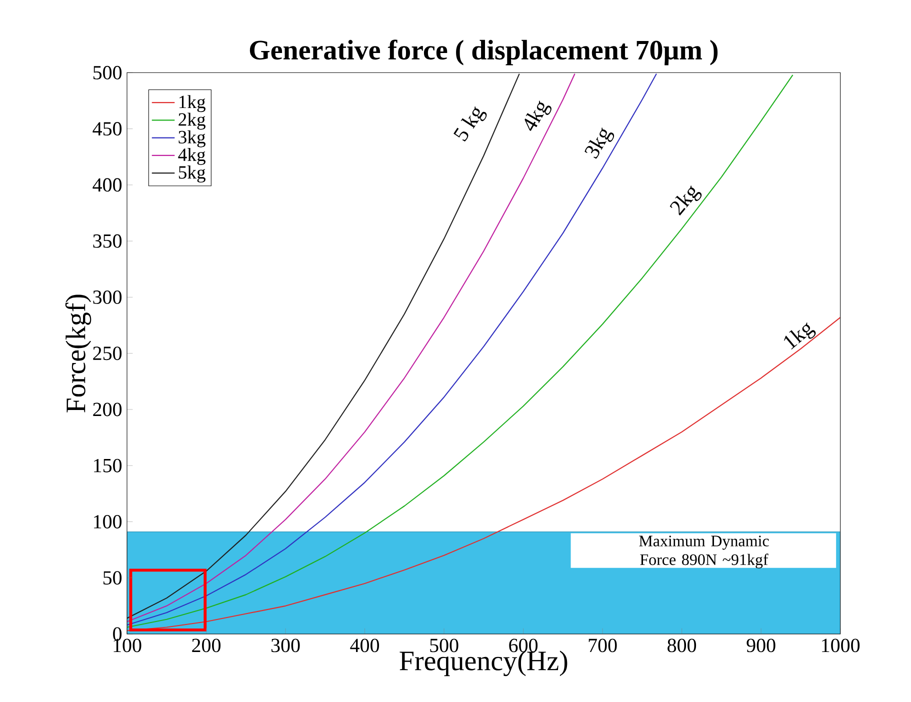 This screenshot has height=702, width=911. I want to click on legend-label: 5kg, so click(192, 174).